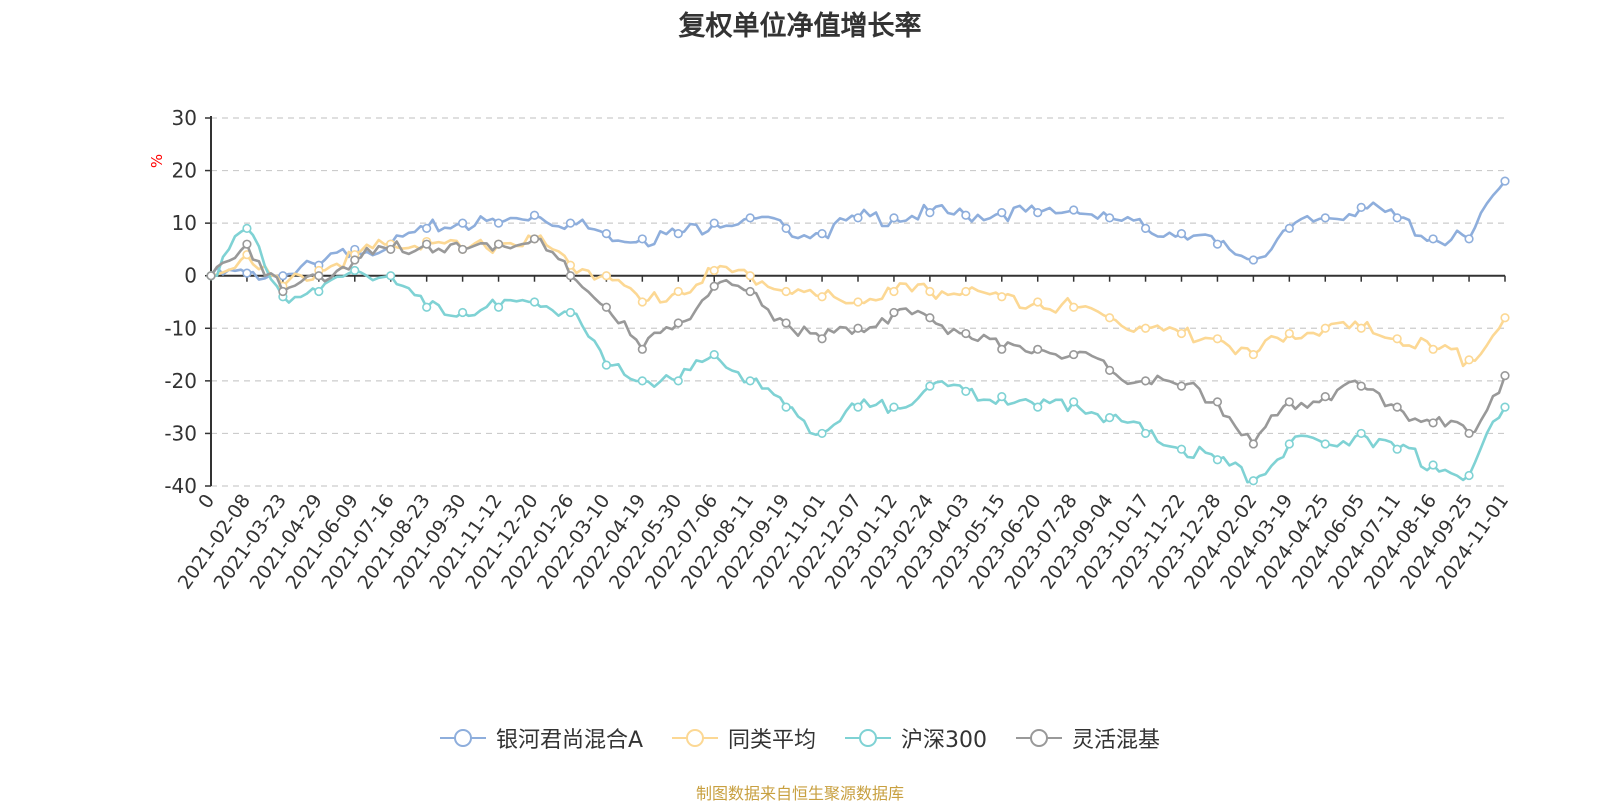  What do you see at coordinates (541, 738) in the screenshot?
I see `legend-item-fund: 银河君尚混合A` at bounding box center [541, 738].